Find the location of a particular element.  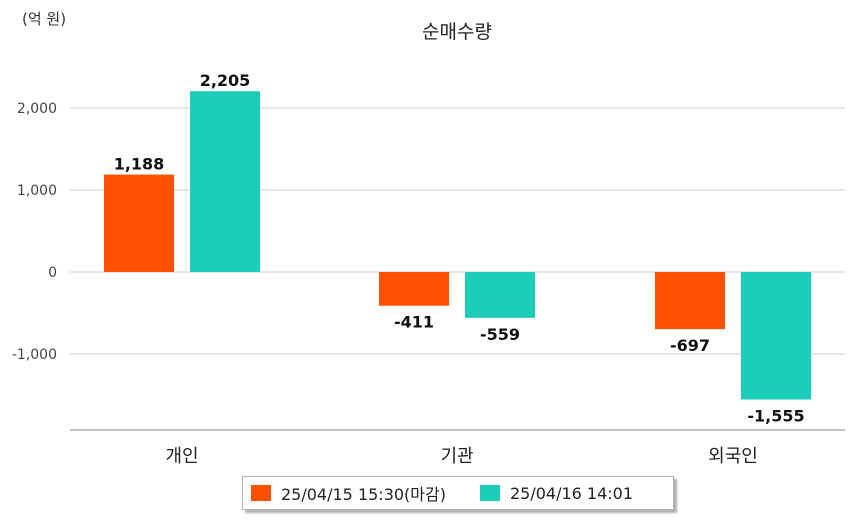

y-tick-label: 1,000 is located at coordinates (37, 191).